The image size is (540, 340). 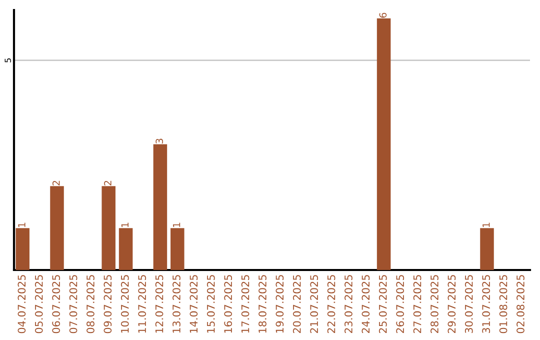 I want to click on x-tick-label: 27.07.2025, so click(x=417, y=304).